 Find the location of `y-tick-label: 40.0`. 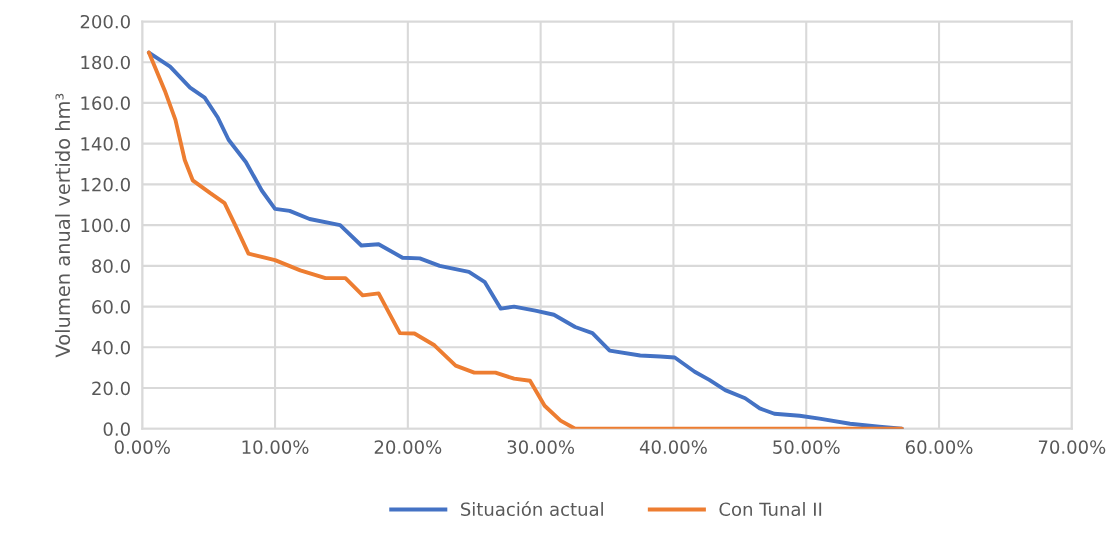

y-tick-label: 40.0 is located at coordinates (110, 347).